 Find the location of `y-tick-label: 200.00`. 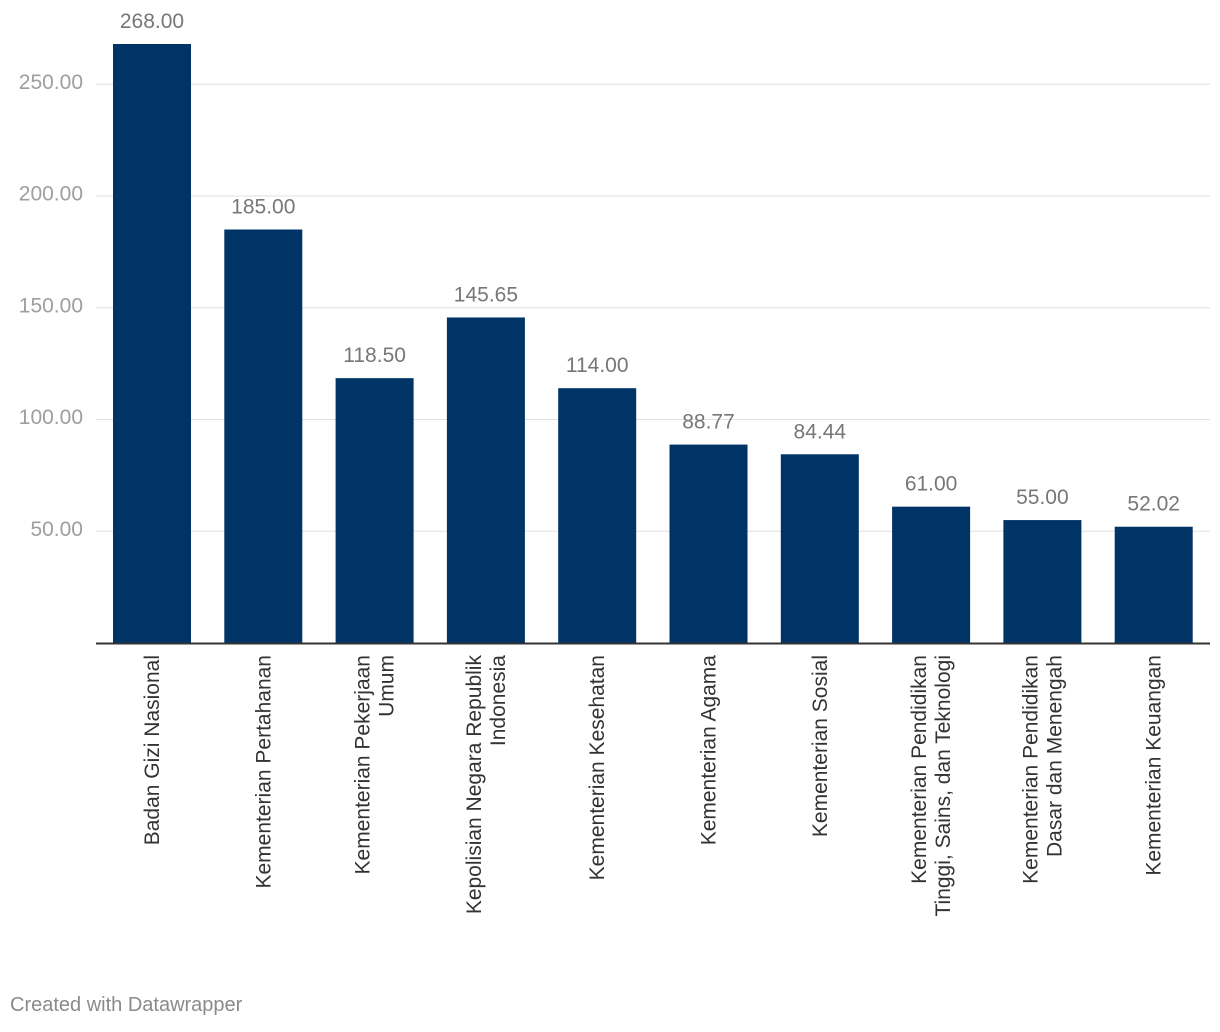

y-tick-label: 200.00 is located at coordinates (51, 194).